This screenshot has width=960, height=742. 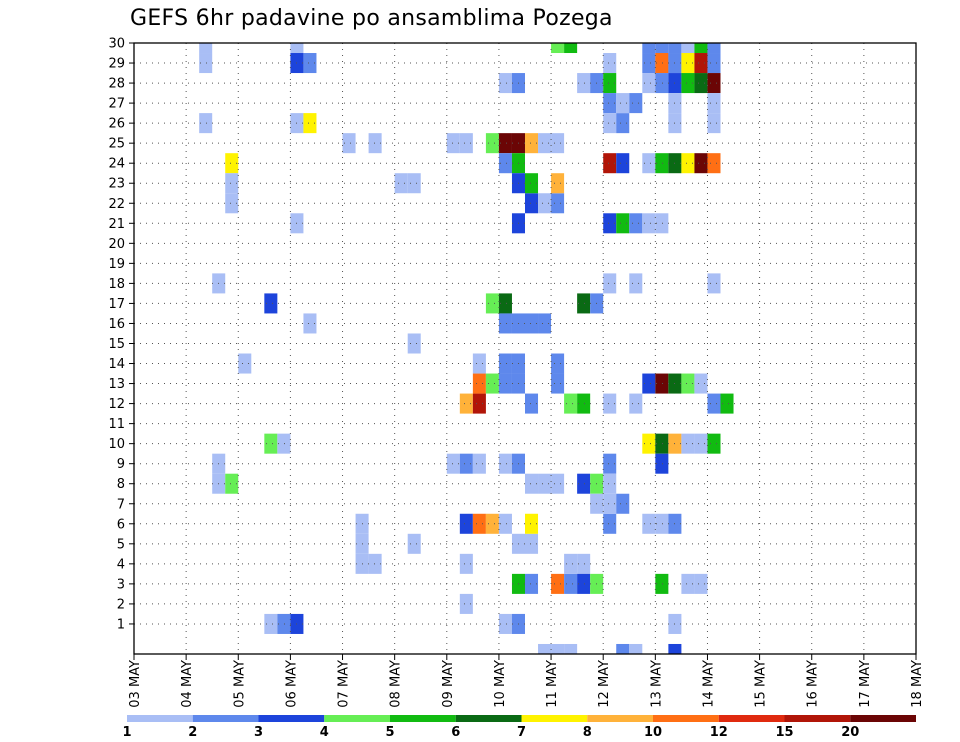 I want to click on y-tick-label: 28, so click(x=116, y=84).